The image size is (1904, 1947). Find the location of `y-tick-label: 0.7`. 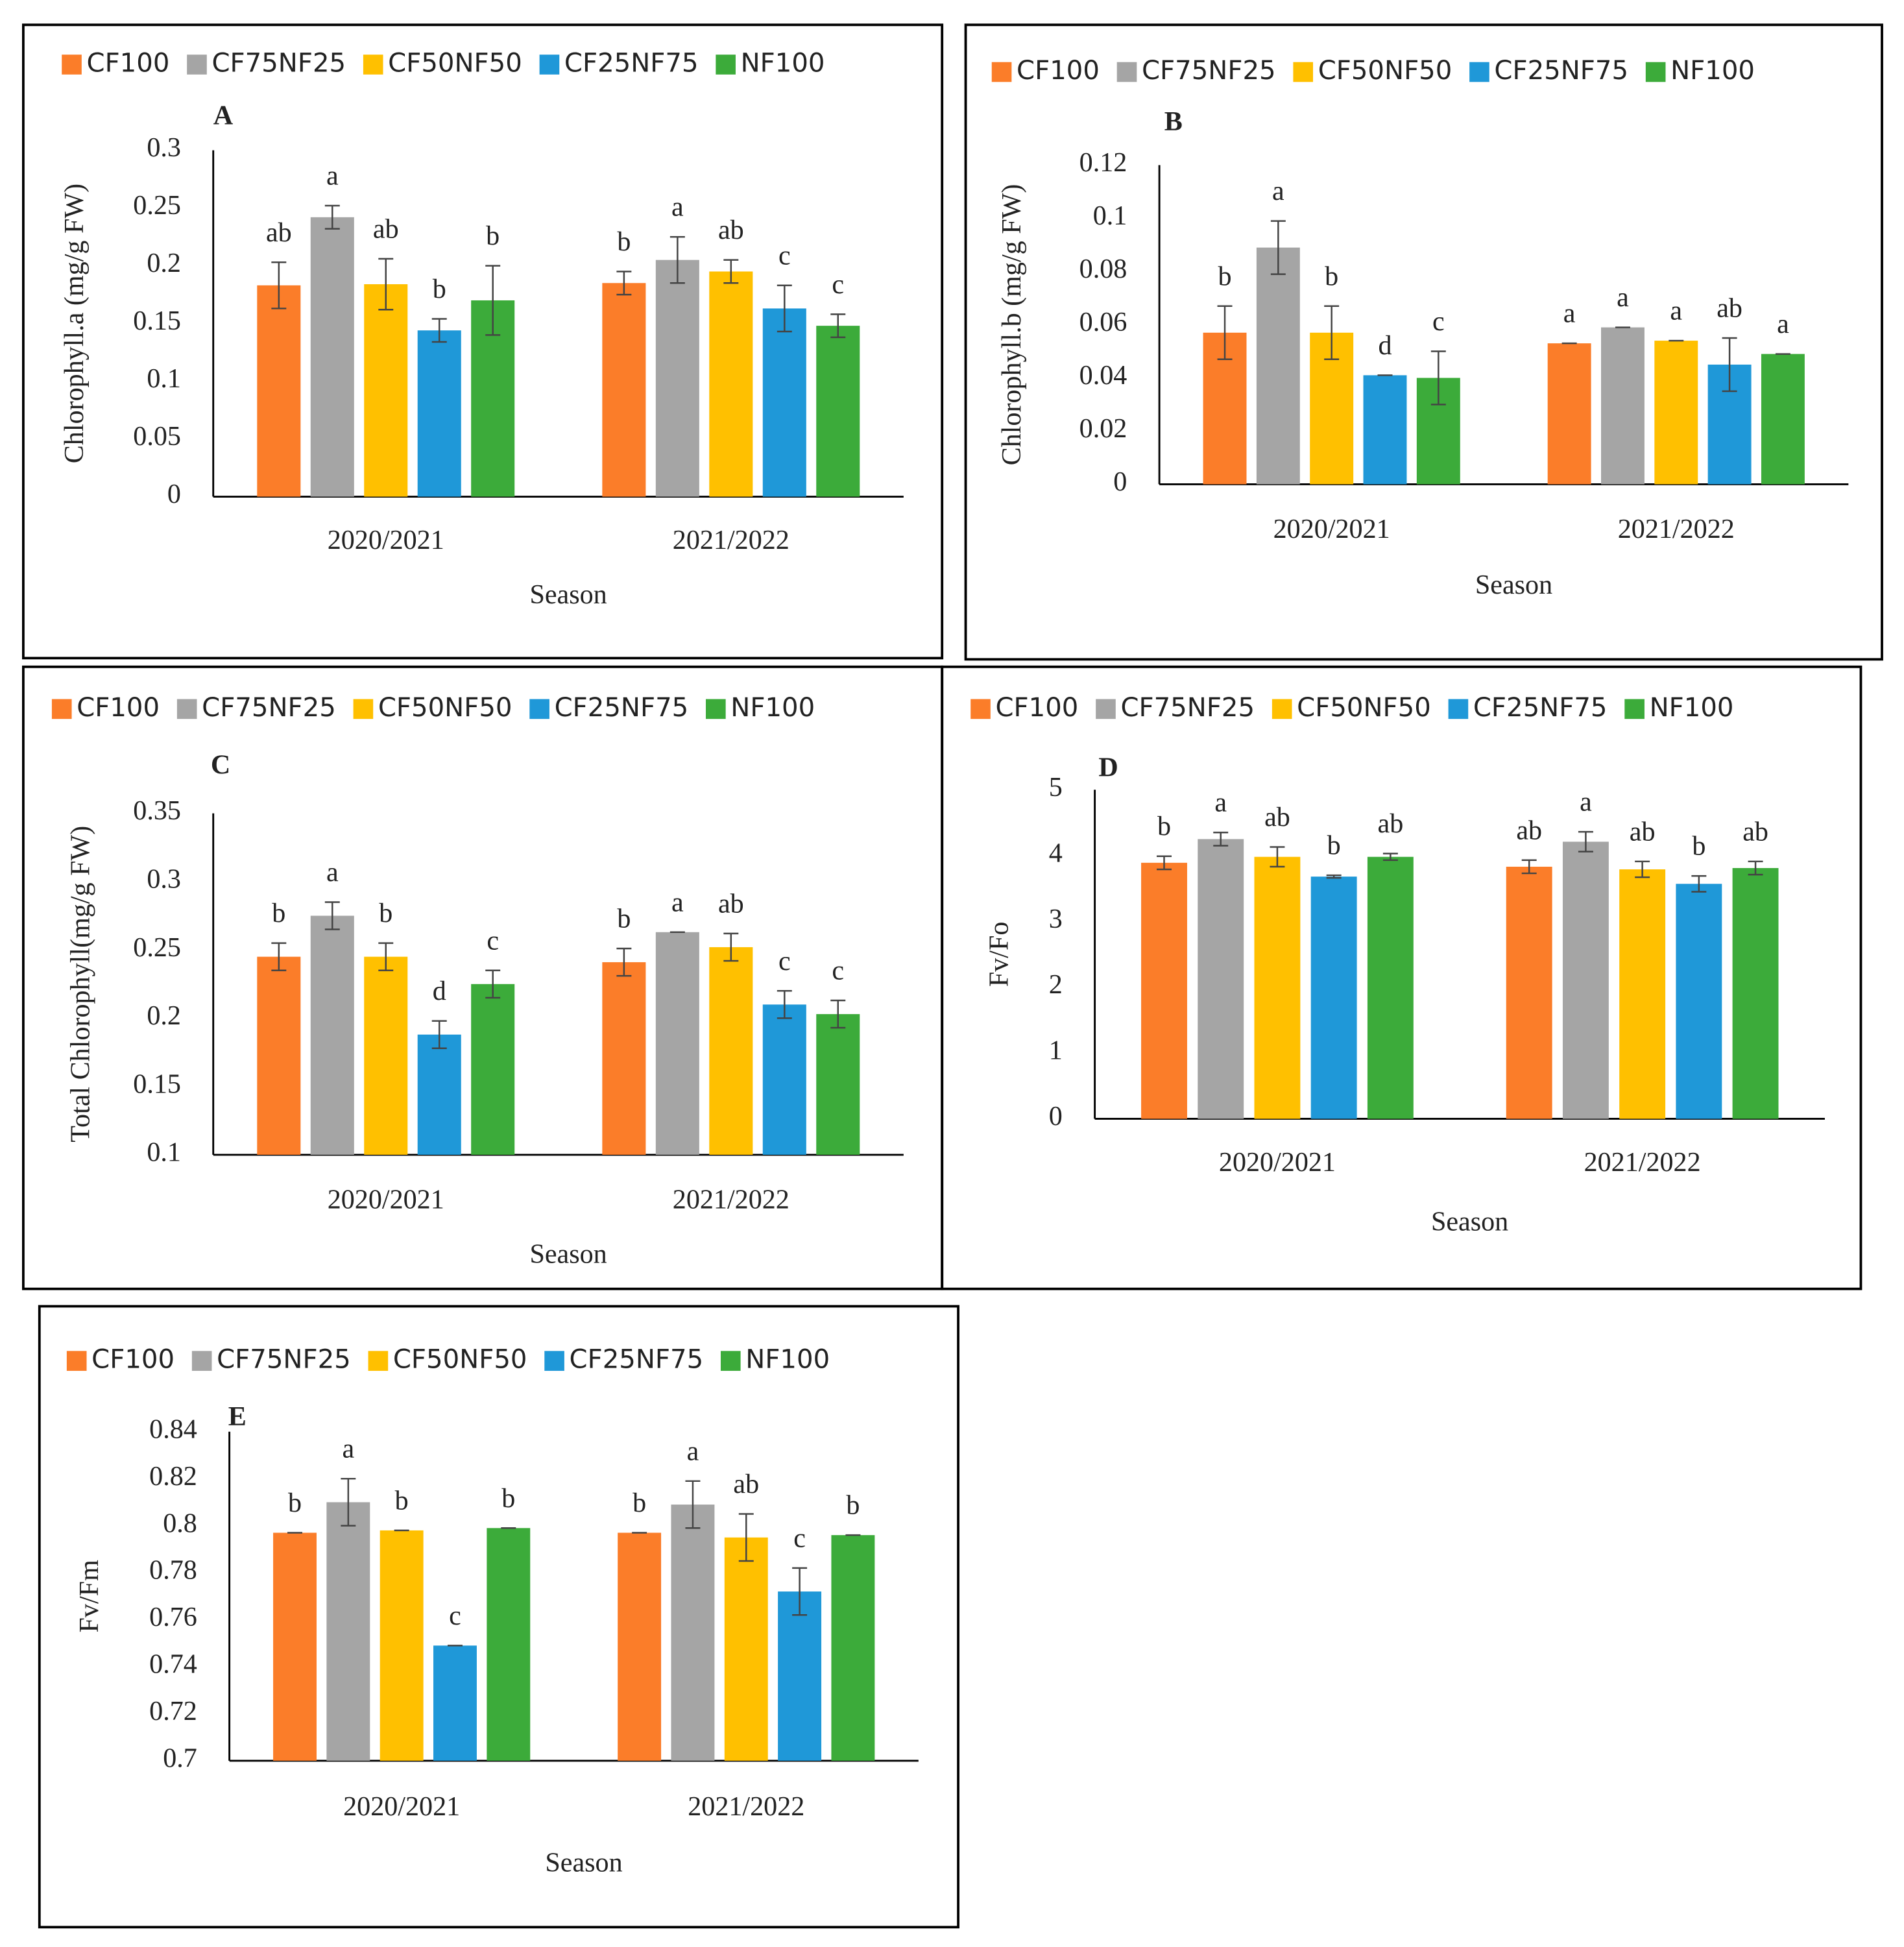

y-tick-label: 0.7 is located at coordinates (180, 1758).